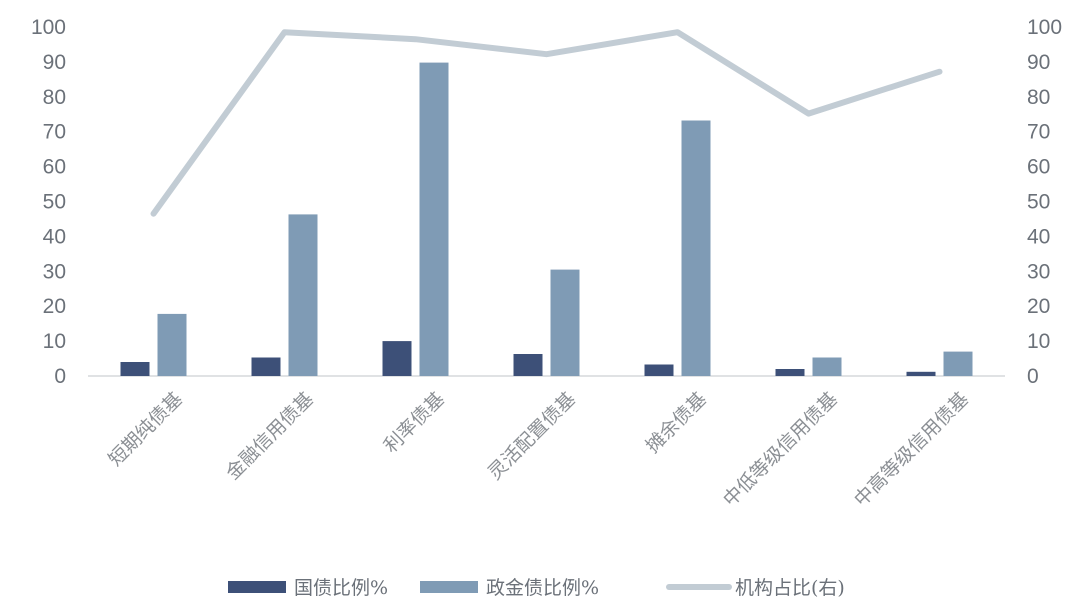 This screenshot has width=1080, height=609. What do you see at coordinates (1038, 271) in the screenshot?
I see `right-tick-label: 30` at bounding box center [1038, 271].